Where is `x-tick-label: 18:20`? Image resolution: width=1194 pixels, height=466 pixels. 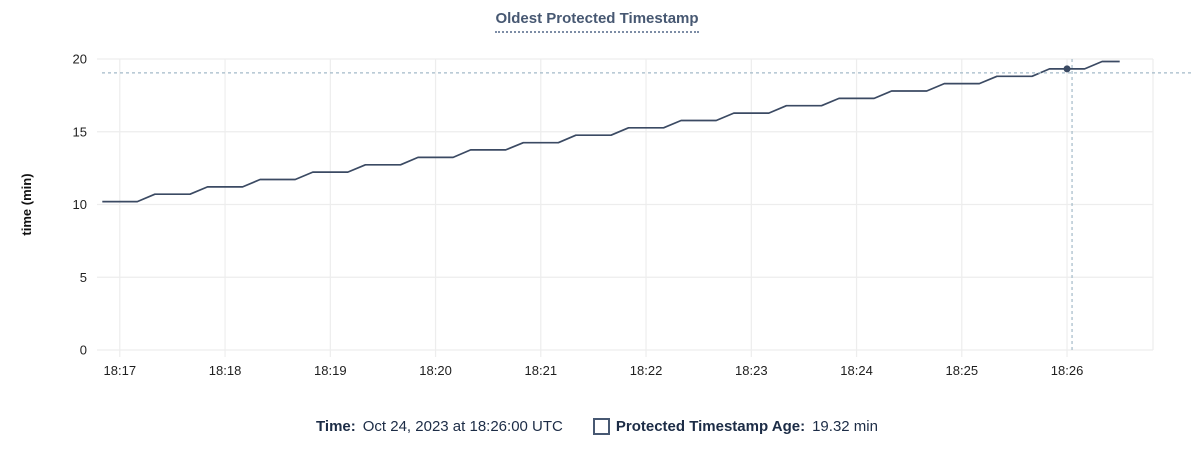 x-tick-label: 18:20 is located at coordinates (435, 370).